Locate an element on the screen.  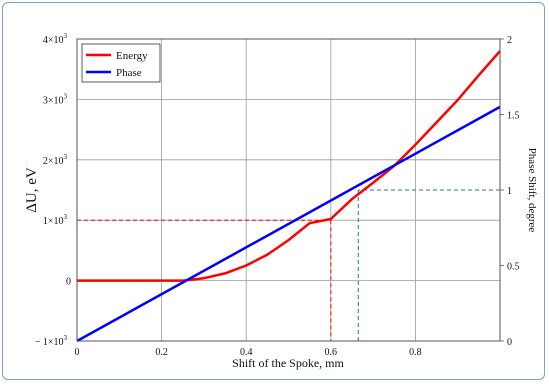
x-tick-label: 0 is located at coordinates (77, 352).